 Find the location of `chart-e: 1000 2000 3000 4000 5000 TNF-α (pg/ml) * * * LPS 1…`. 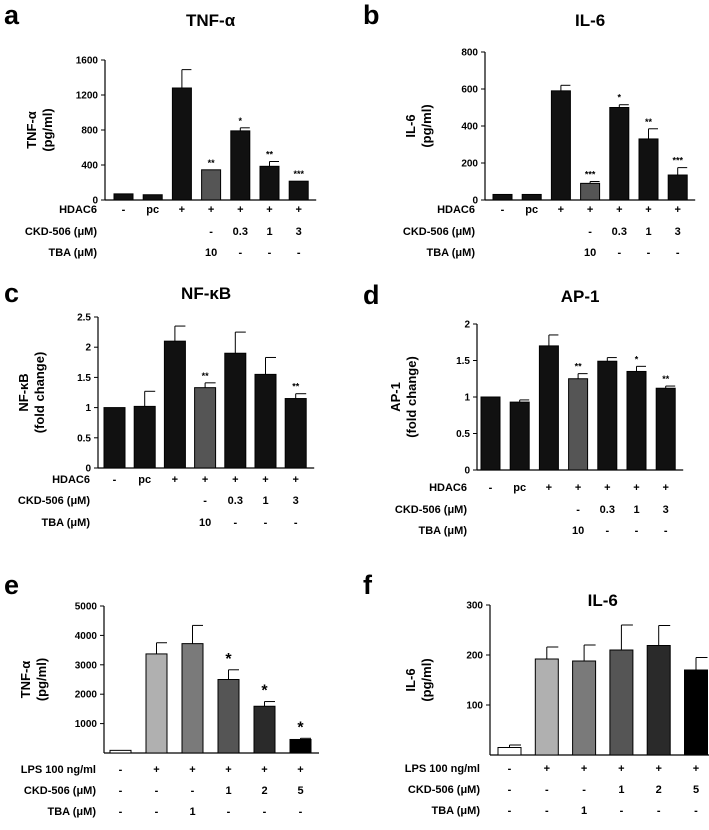

chart-e: 1000 2000 3000 4000 5000 TNF-α (pg/ml) * * * LPS 1… is located at coordinates (168, 710).